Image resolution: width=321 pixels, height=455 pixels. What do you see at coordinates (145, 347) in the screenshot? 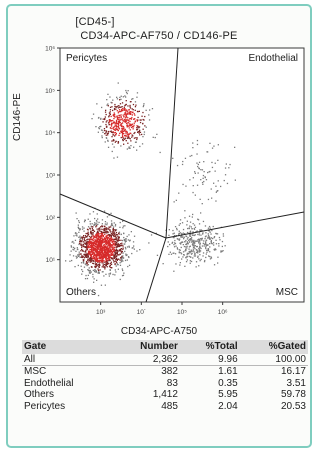
I see `column-header: Number` at bounding box center [145, 347].